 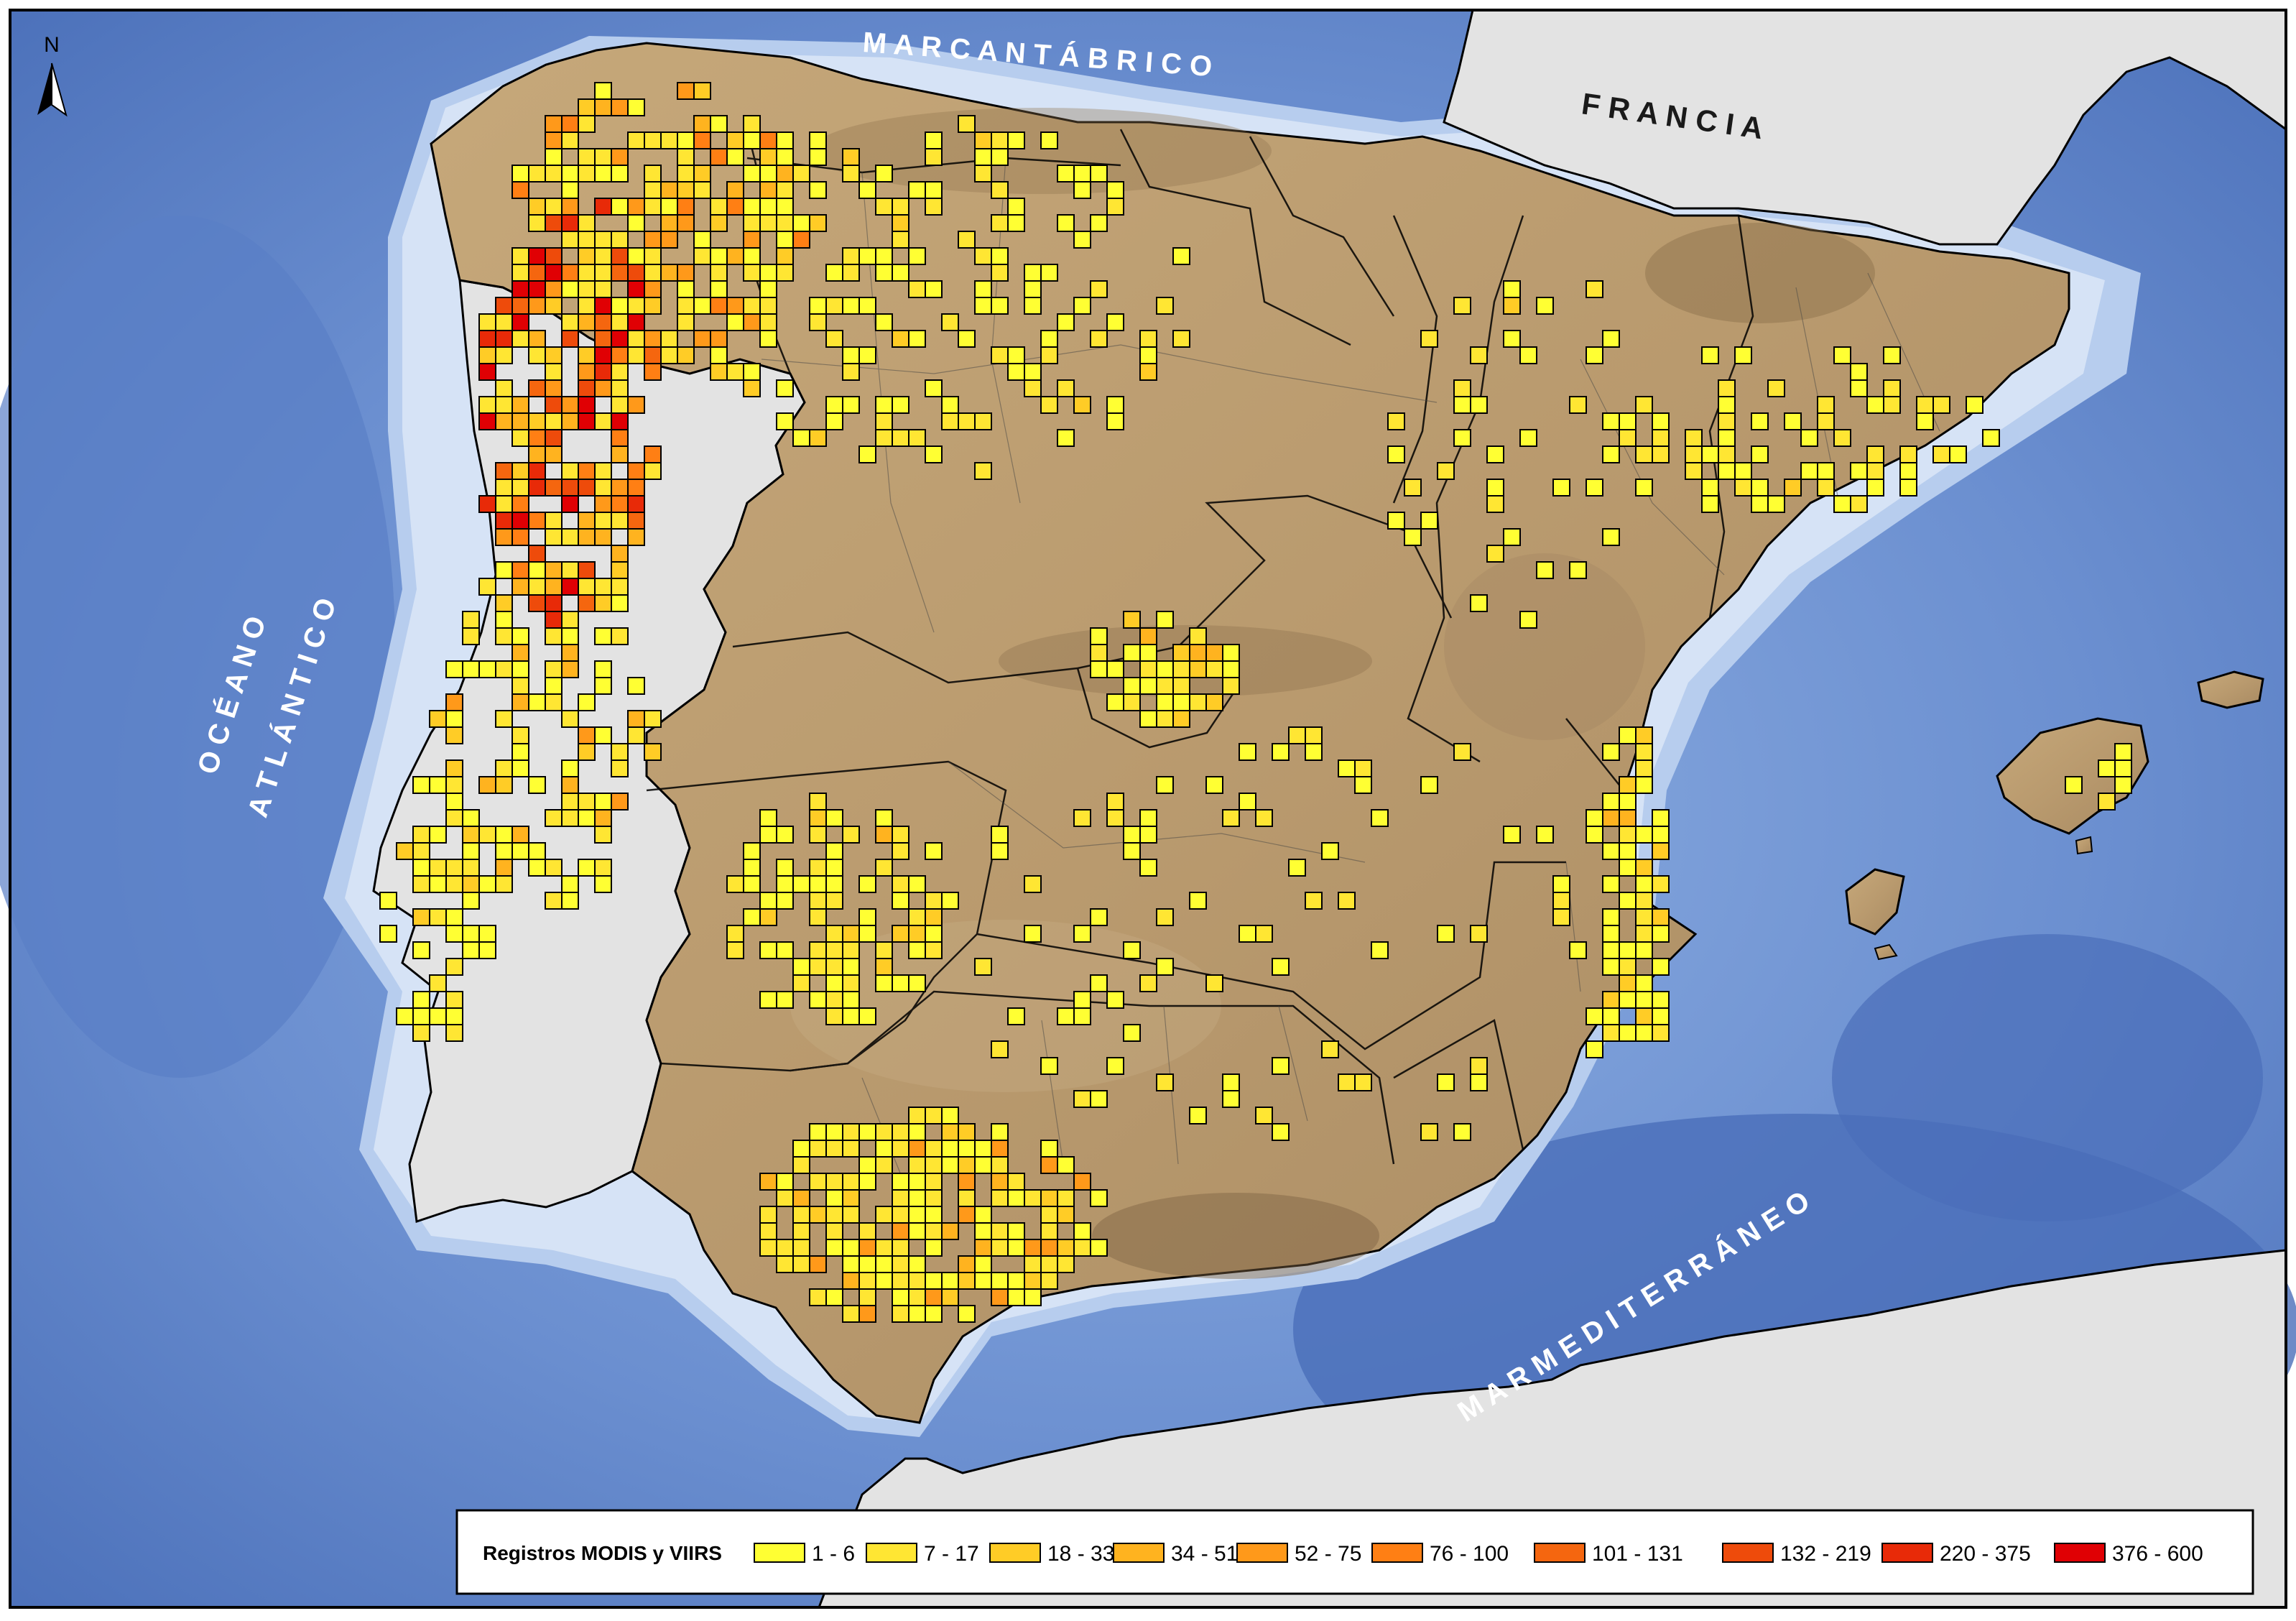 What do you see at coordinates (1139, 1553) in the screenshot?
I see `legend-swatch` at bounding box center [1139, 1553].